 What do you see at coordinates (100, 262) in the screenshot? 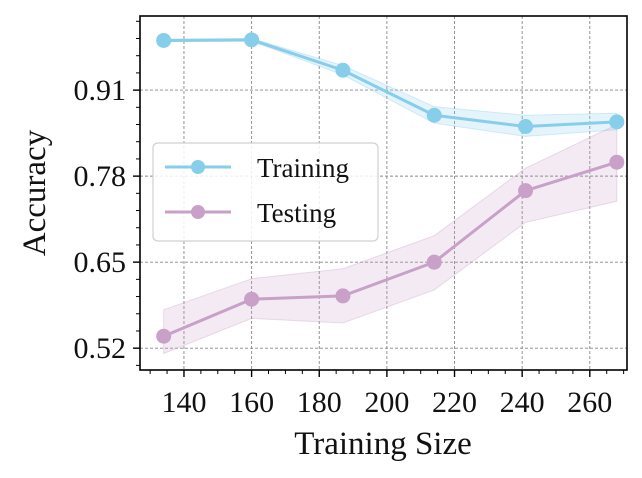
I see `y-tick-label-0.65: 0.65` at bounding box center [100, 262].